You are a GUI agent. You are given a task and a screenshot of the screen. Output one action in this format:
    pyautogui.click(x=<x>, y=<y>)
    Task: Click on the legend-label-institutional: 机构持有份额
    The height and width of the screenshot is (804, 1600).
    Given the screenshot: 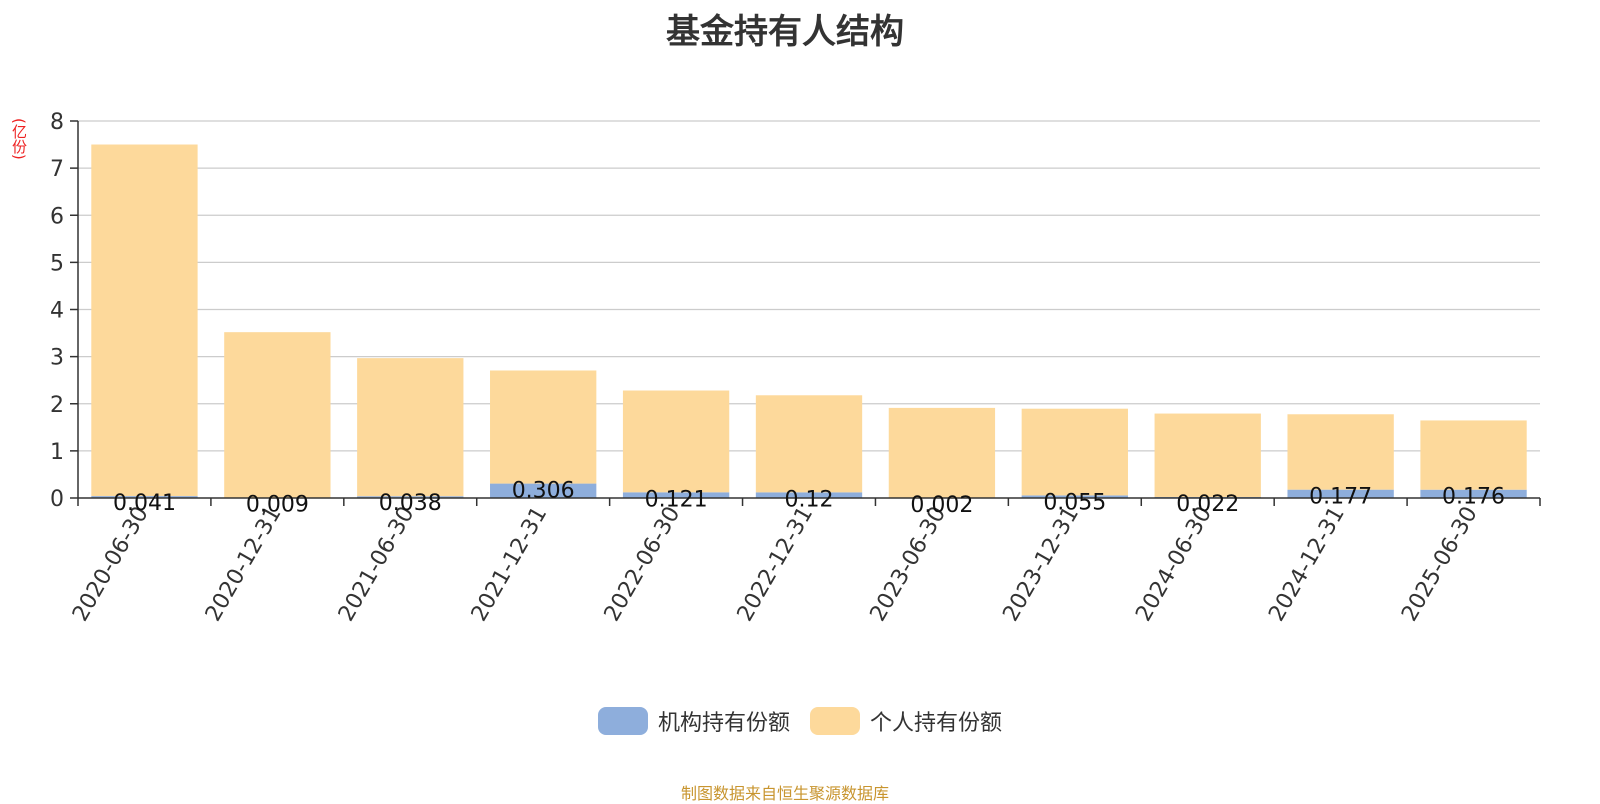 What is the action you would take?
    pyautogui.click(x=724, y=721)
    